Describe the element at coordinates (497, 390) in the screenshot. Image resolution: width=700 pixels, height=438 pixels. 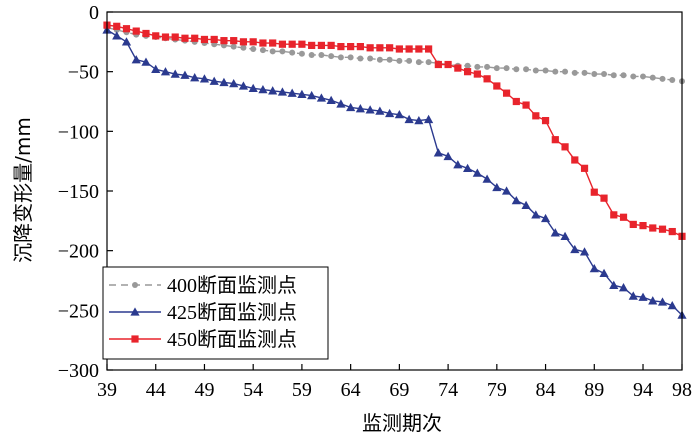
I see `x-tick-label: 79` at that location.